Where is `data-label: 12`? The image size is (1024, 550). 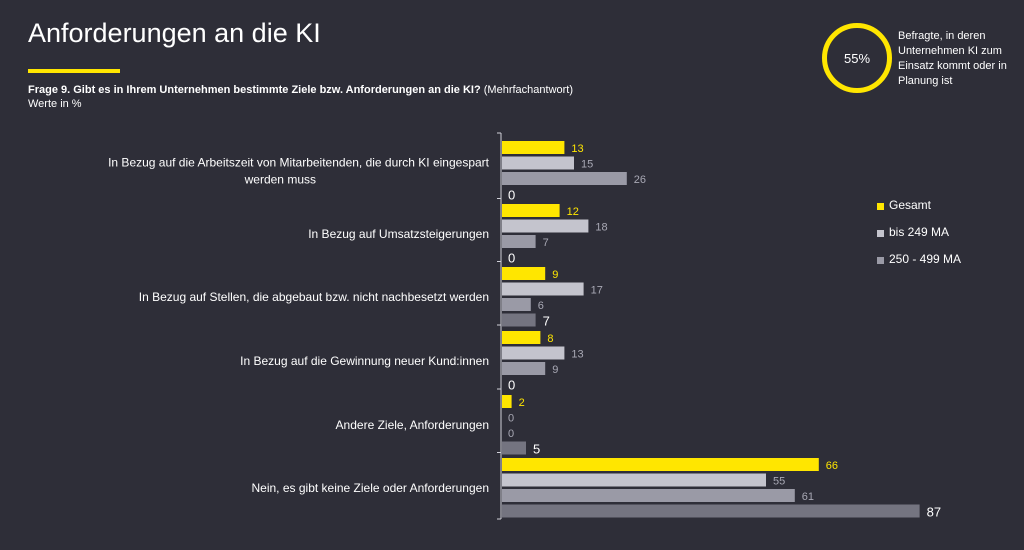
data-label: 12 is located at coordinates (573, 212).